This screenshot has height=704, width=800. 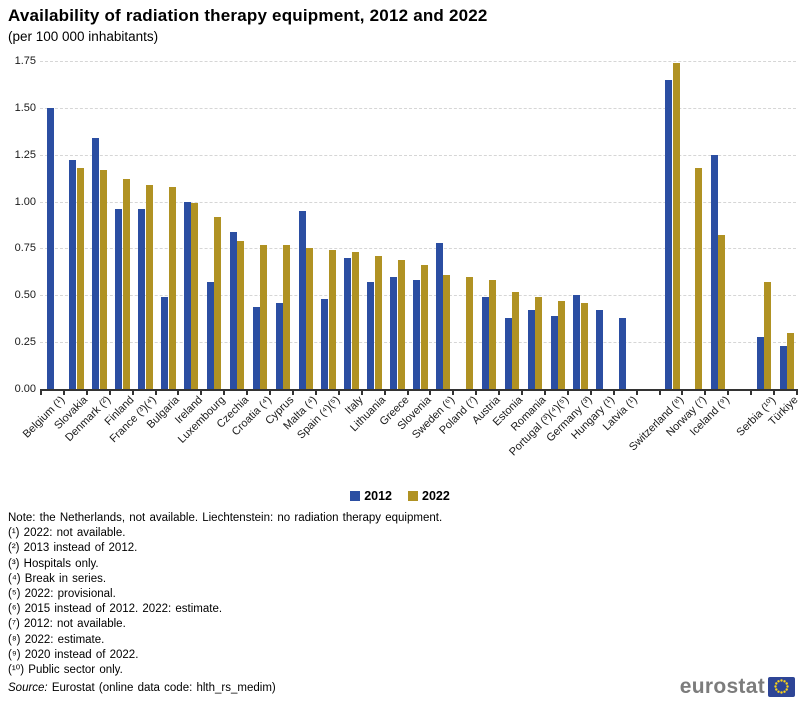 I want to click on note-line: (⁴) Break in series., so click(x=57, y=578).